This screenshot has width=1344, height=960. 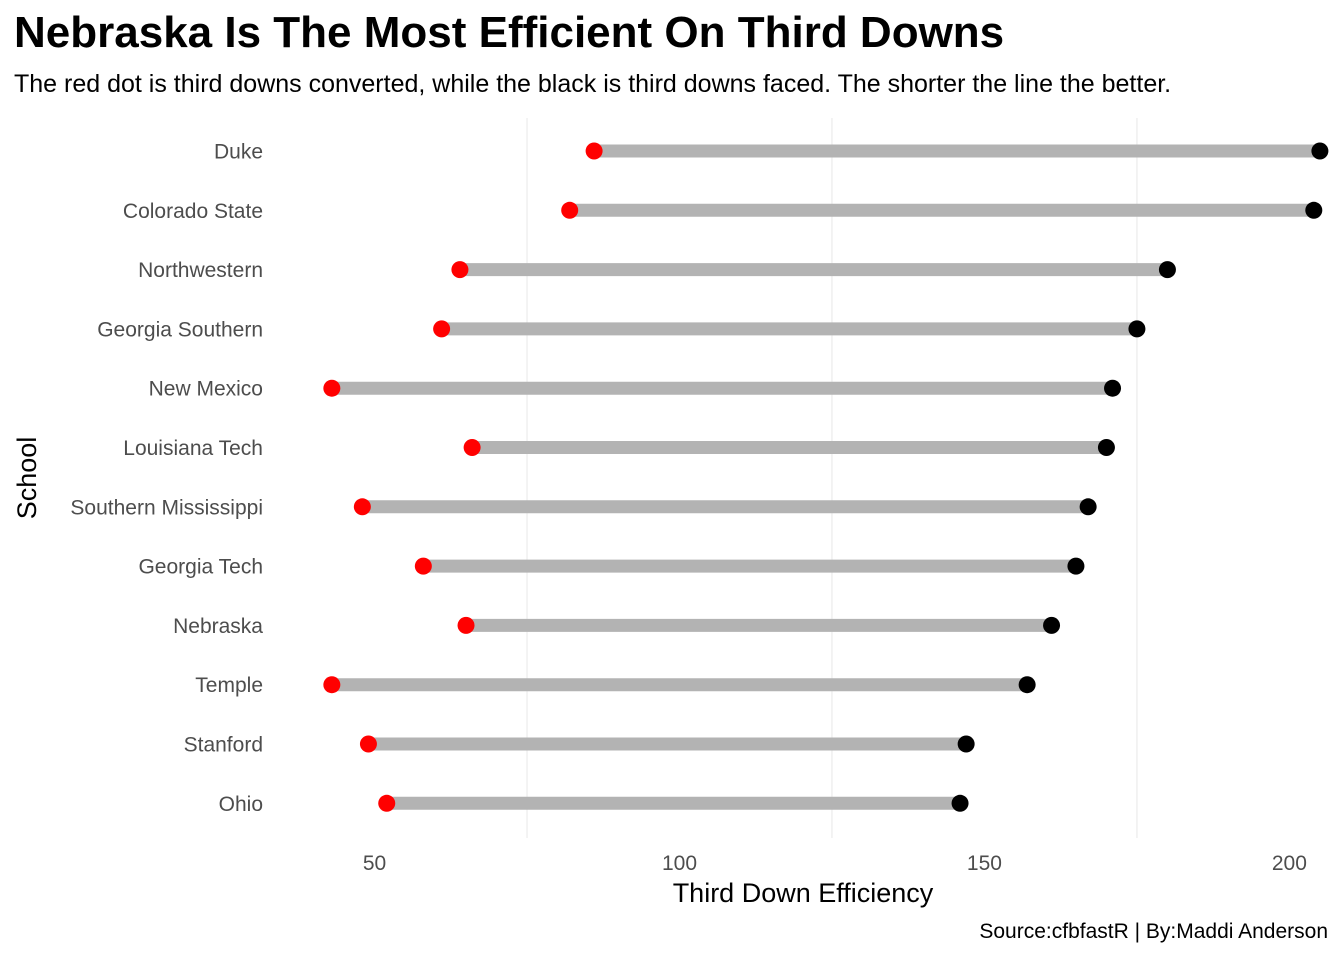 What do you see at coordinates (1153, 931) in the screenshot?
I see `chart-caption: Source:cfbfastR | By:Maddi Anderson` at bounding box center [1153, 931].